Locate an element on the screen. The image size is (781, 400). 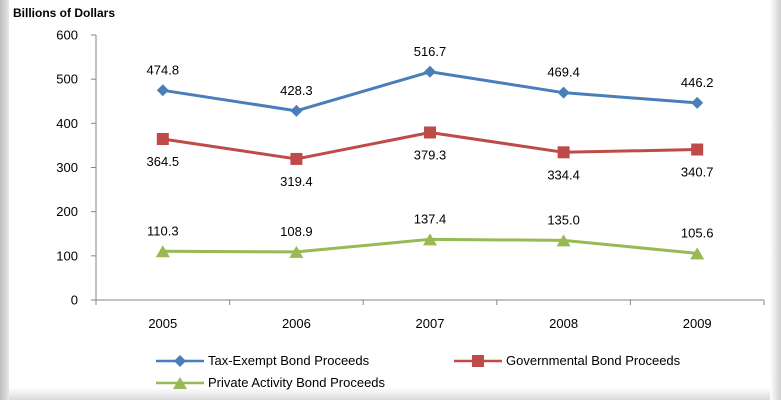
y-tick-label: 300 is located at coordinates (67, 167).